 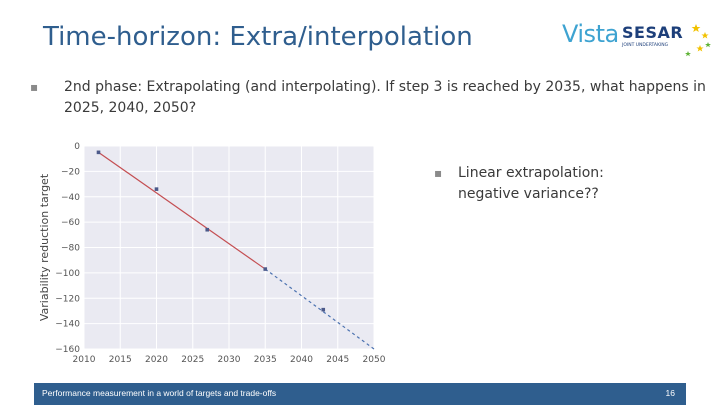 I want to click on y-tick-label: −40, so click(x=70, y=198).